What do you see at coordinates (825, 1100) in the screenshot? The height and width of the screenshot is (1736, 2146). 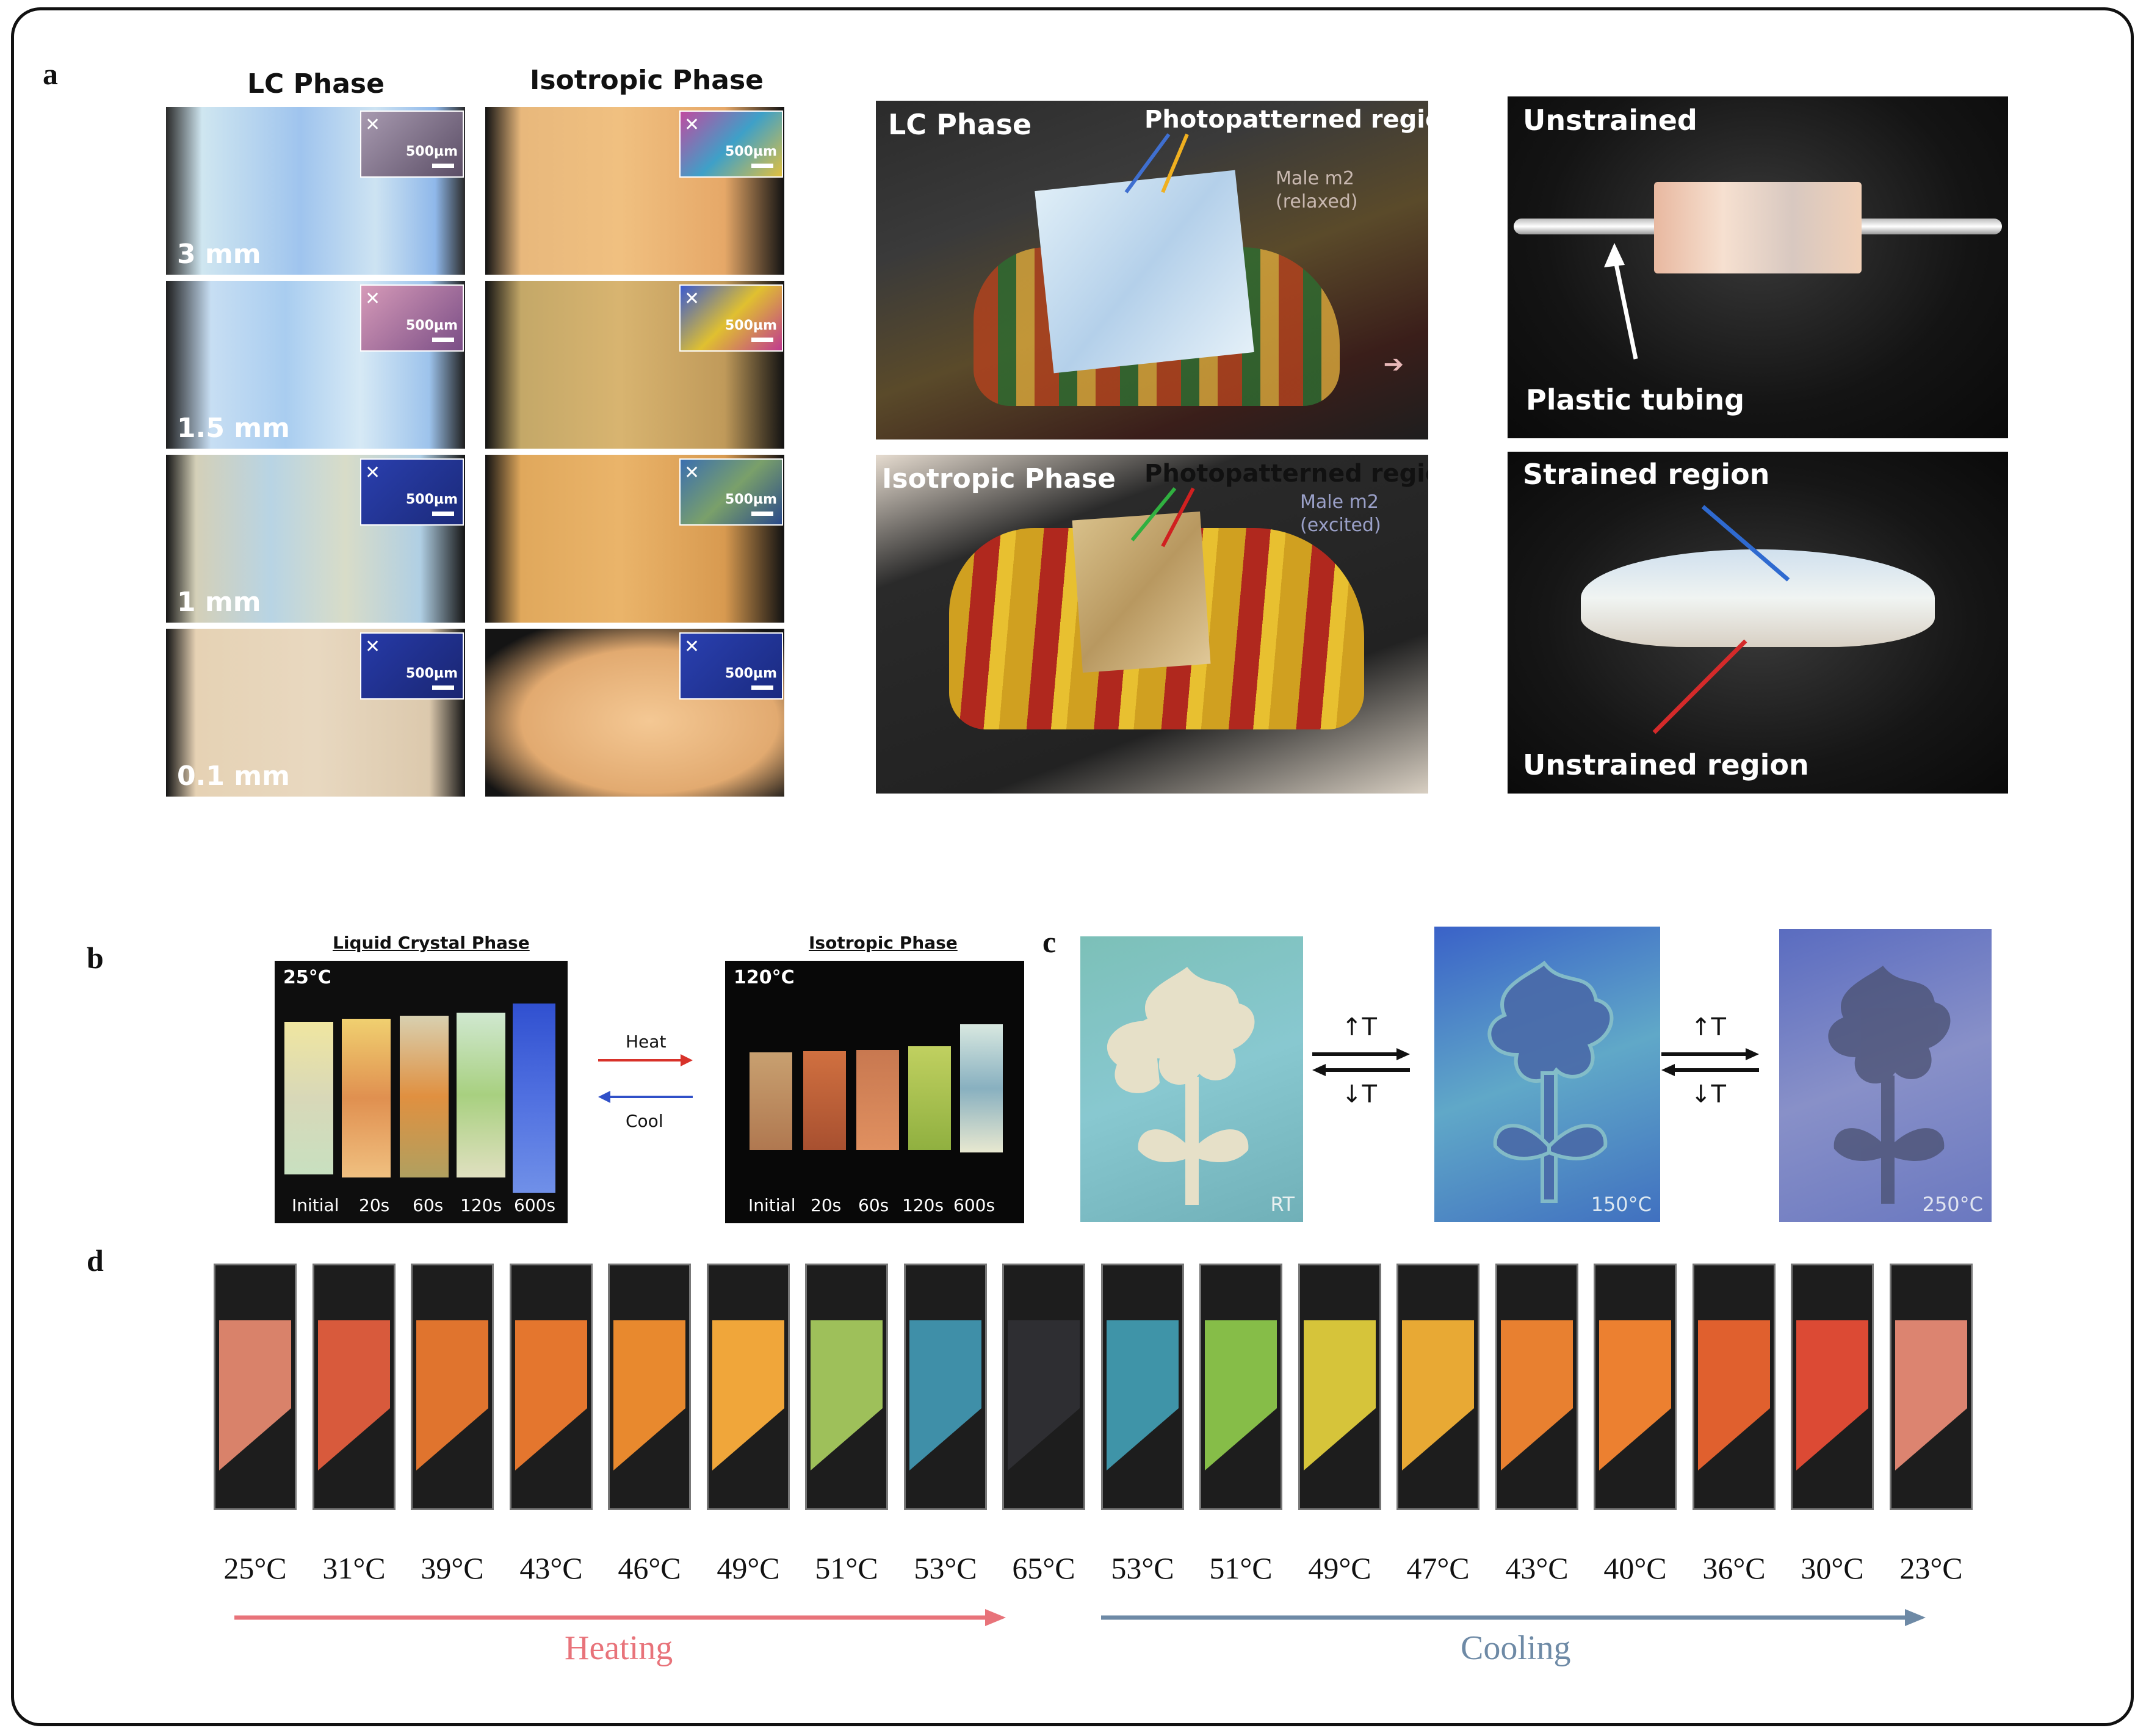 I see `strip-20s` at bounding box center [825, 1100].